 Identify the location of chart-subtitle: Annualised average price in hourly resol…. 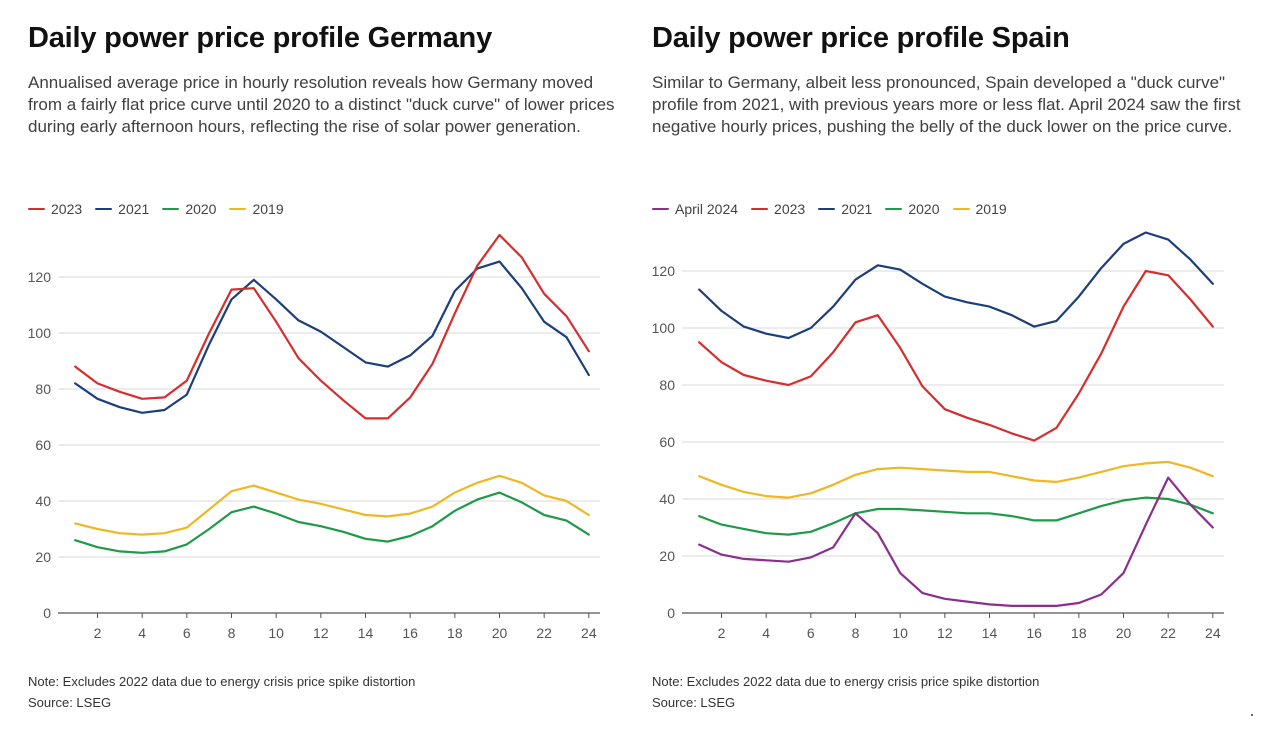
(321, 104).